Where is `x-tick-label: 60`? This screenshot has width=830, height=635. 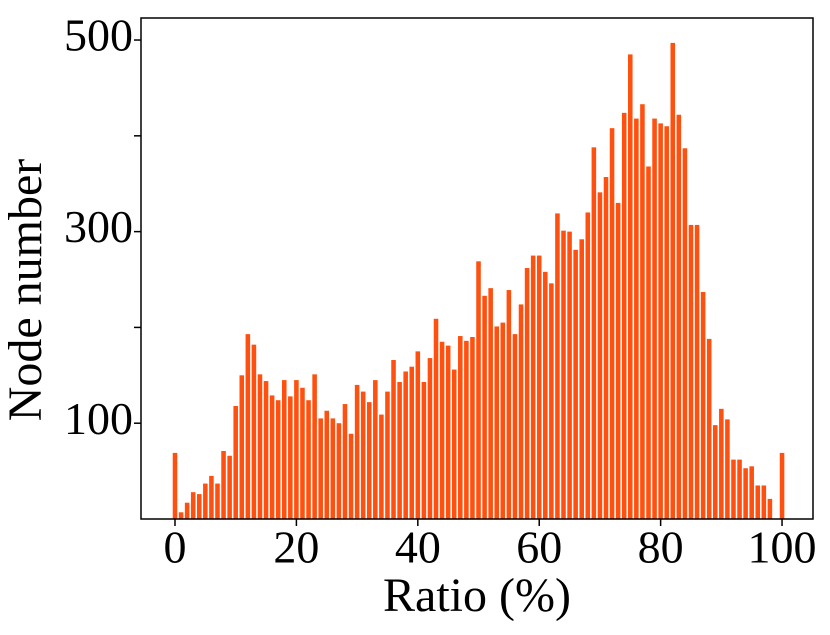 x-tick-label: 60 is located at coordinates (539, 547).